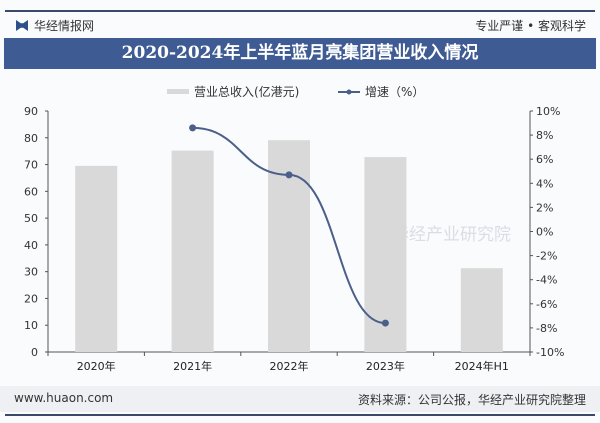  I want to click on x-tick-label: 2021年, so click(192, 366).